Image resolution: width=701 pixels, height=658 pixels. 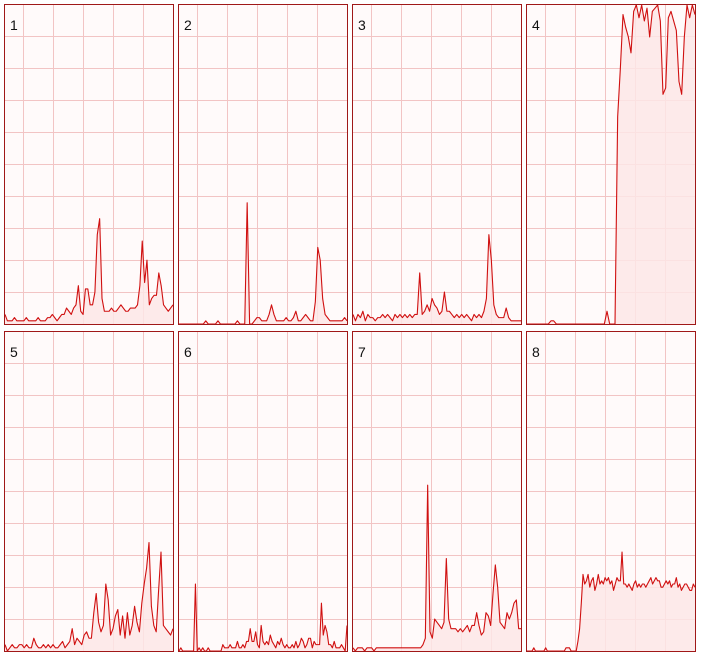 I want to click on chart-panel-2: 2, so click(x=263, y=164).